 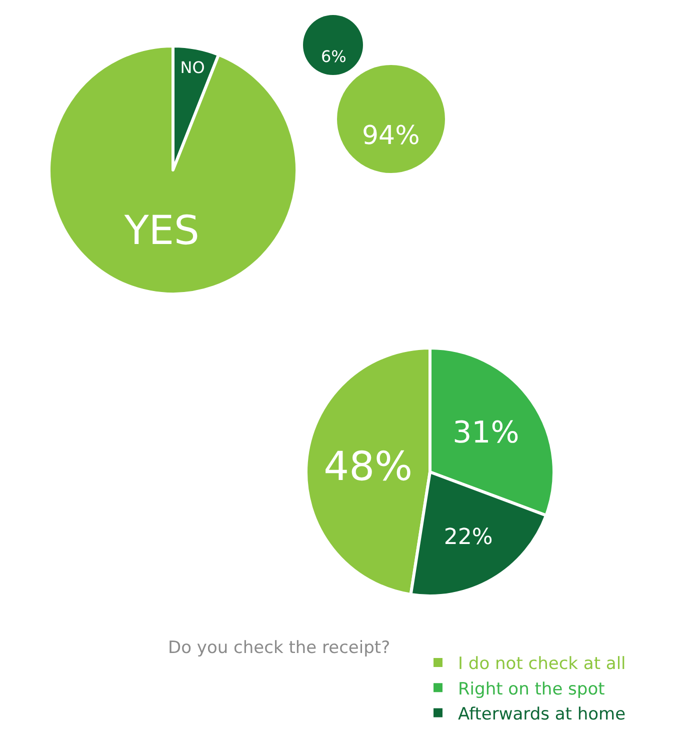 I want to click on legend-label: Afterwards at home, so click(x=542, y=714).